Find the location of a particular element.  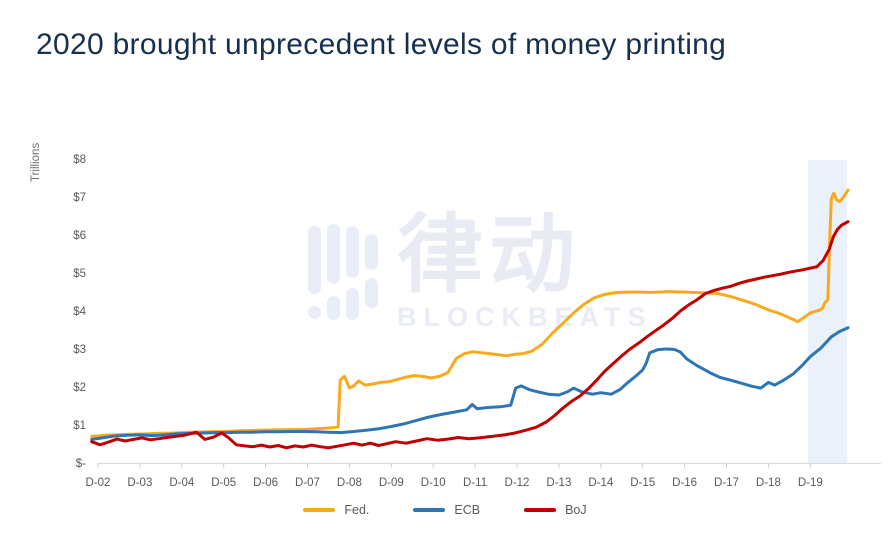

x-tick-label: D-18 is located at coordinates (768, 483).